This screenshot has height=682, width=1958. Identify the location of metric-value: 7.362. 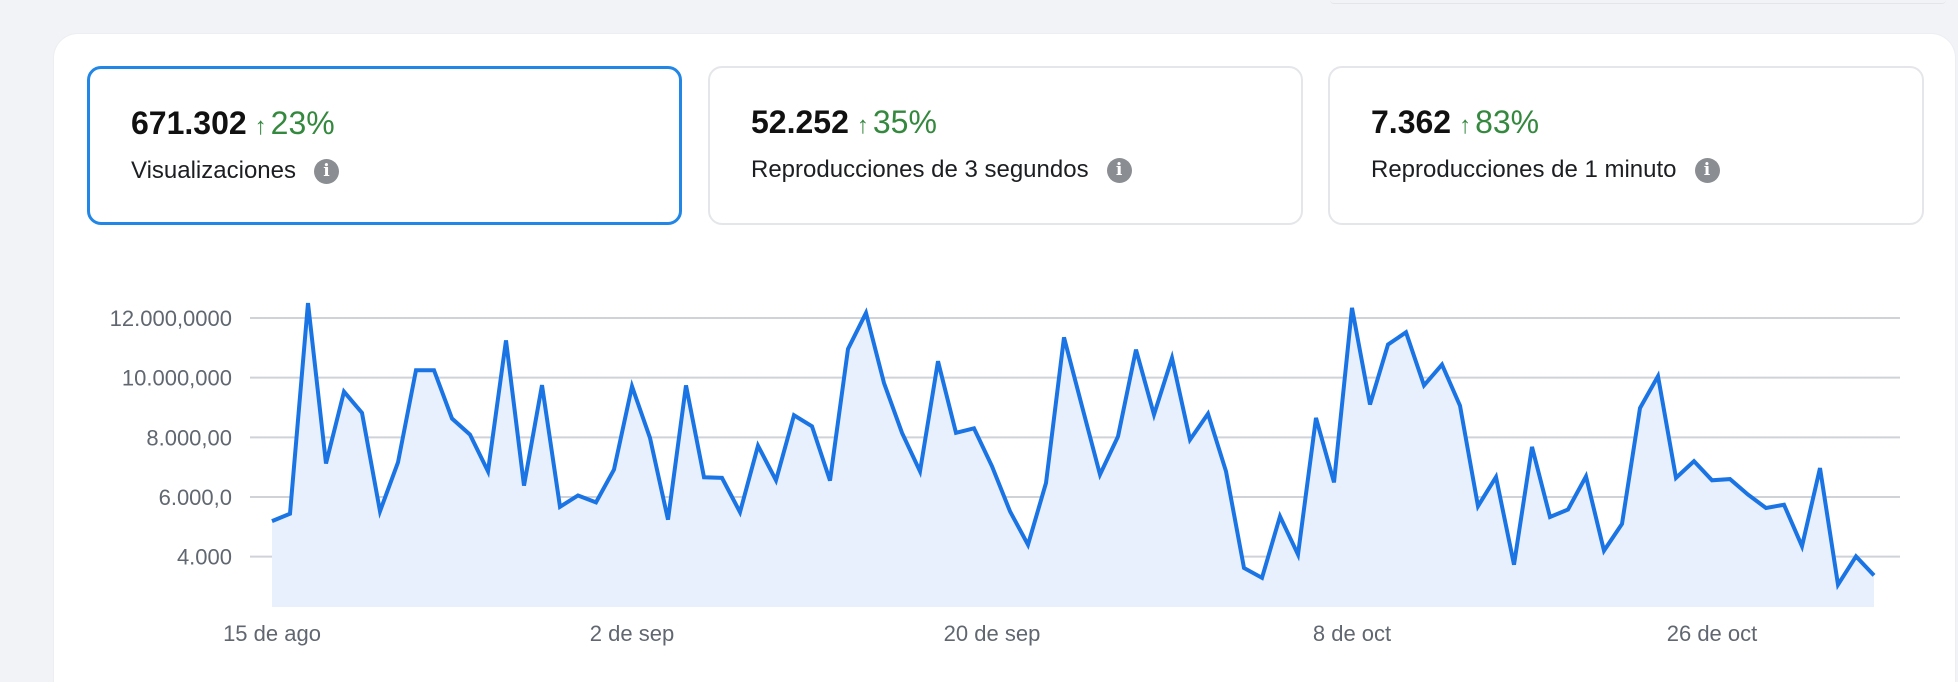
(1411, 122).